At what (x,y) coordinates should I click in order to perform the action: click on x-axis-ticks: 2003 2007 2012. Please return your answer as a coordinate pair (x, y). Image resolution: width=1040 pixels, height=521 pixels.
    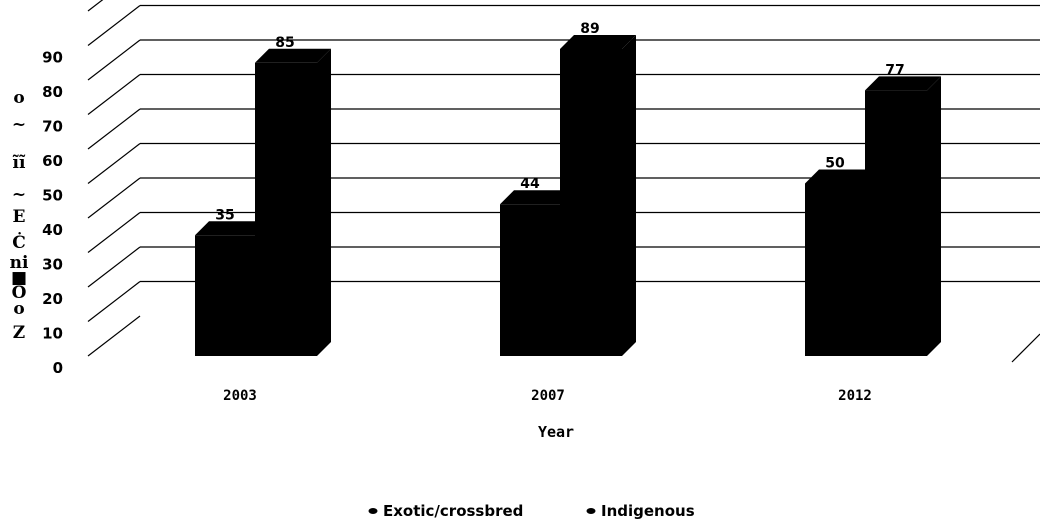
    Looking at the image, I should click on (547, 396).